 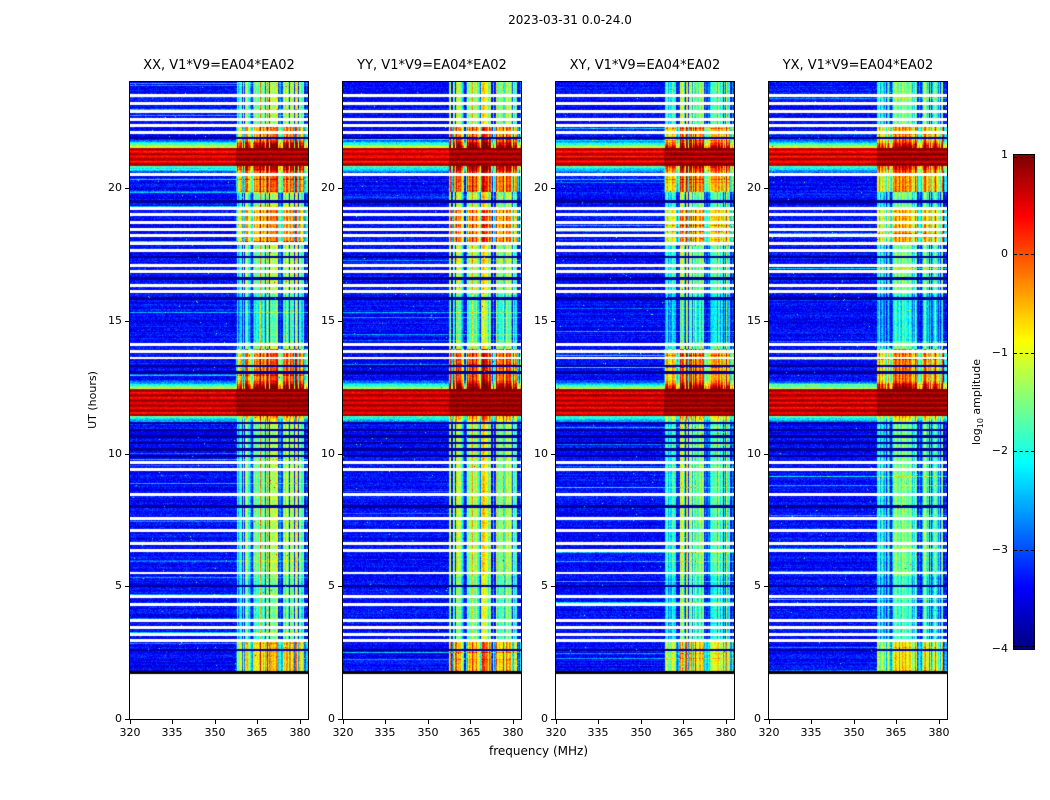 I want to click on colorbar-label: log10 amplitude, so click(x=977, y=402).